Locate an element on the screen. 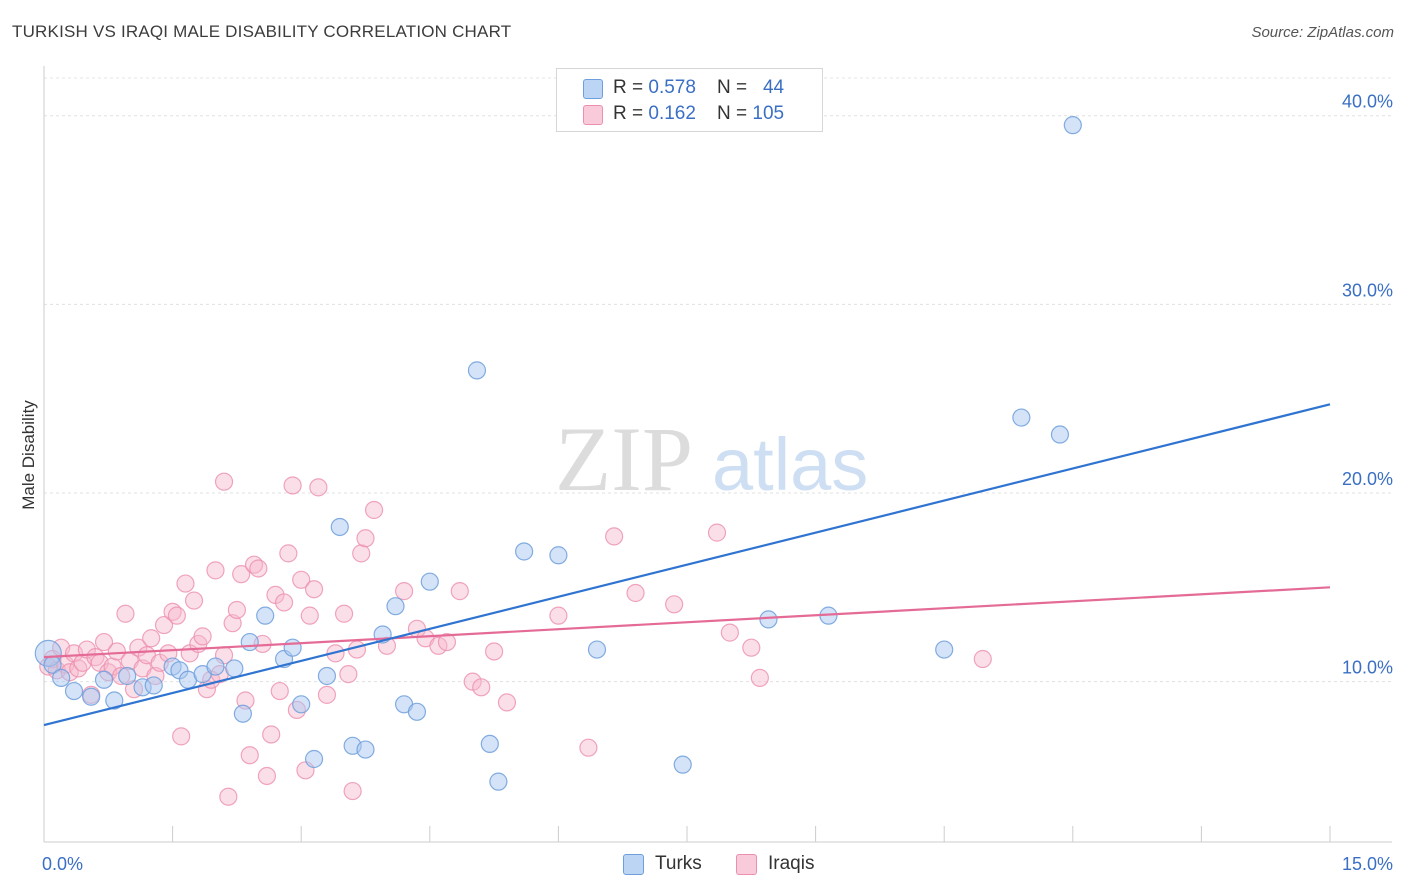  source-credit: Source: ZipAtlas.com is located at coordinates (1322, 32).